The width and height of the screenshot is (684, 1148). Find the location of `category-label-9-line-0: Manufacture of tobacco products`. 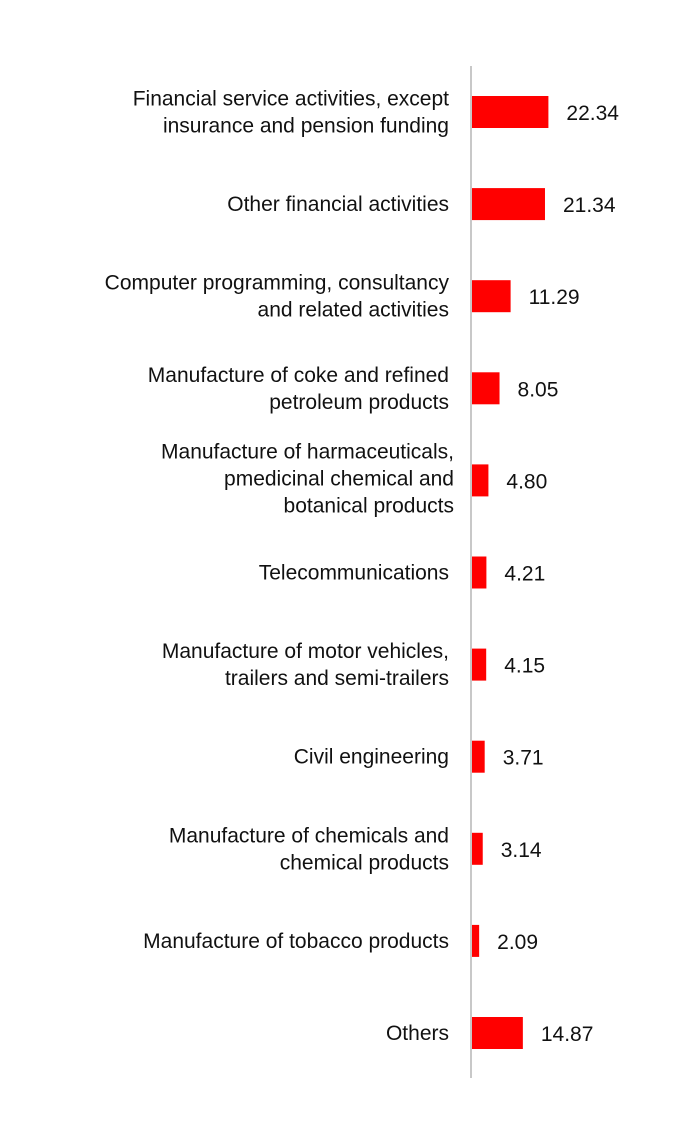

category-label-9-line-0: Manufacture of tobacco products is located at coordinates (296, 941).